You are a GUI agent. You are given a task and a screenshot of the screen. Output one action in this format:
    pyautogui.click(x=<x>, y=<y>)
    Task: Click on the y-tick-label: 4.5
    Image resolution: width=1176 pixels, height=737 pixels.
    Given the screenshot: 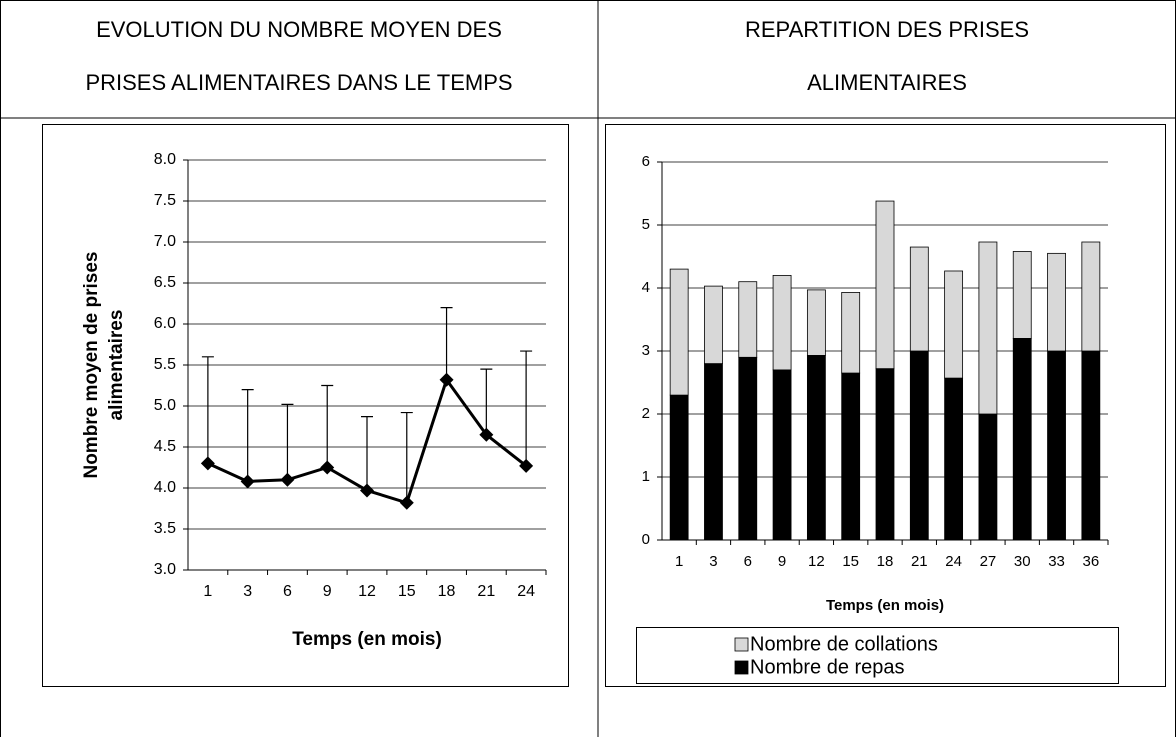 What is the action you would take?
    pyautogui.click(x=165, y=446)
    